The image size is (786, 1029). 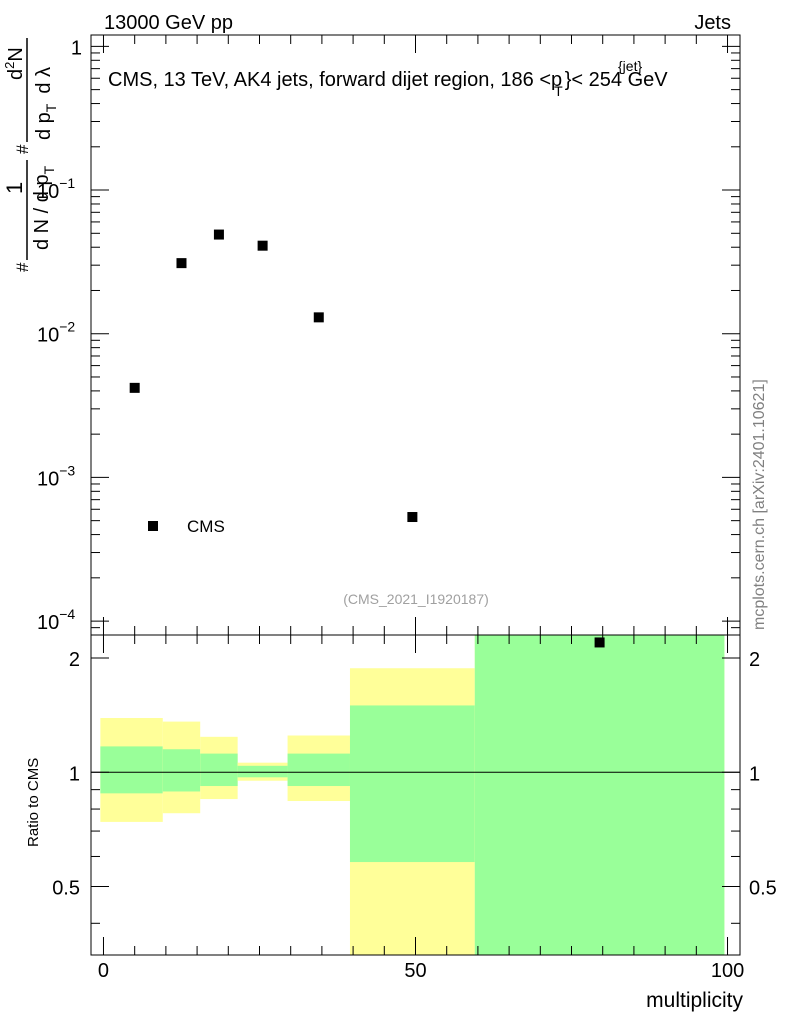 I want to click on upper-y-label: # 1 d N / d pT # d2N d pTd λ, so click(x=30, y=155).